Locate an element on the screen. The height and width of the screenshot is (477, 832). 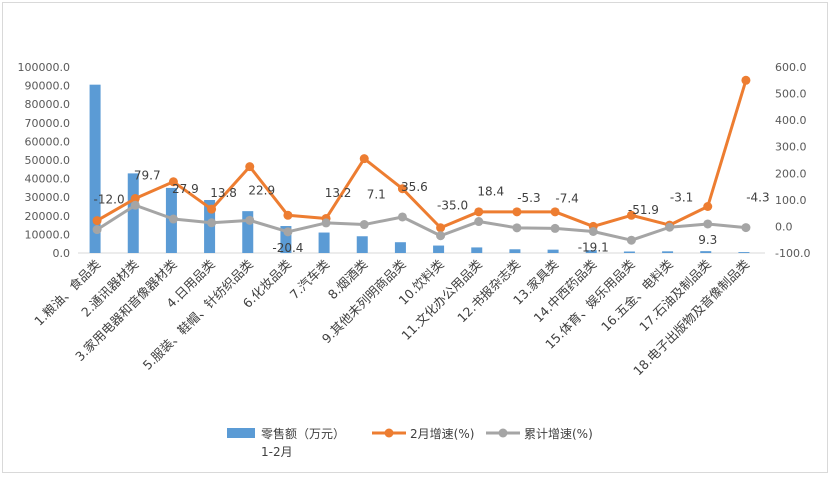
data-label: 13.8 is located at coordinates (223, 193).